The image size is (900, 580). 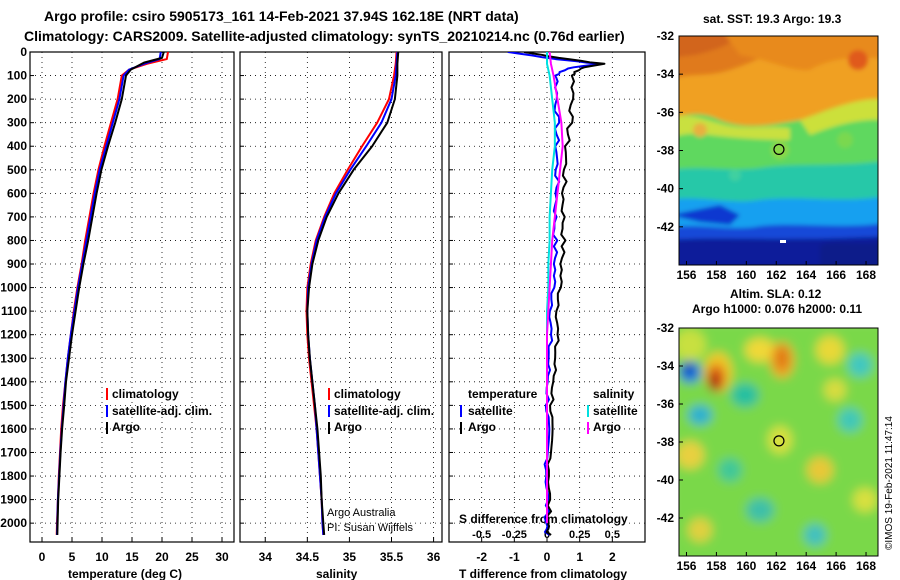 I want to click on temperature-argo-line, so click(x=110, y=293).